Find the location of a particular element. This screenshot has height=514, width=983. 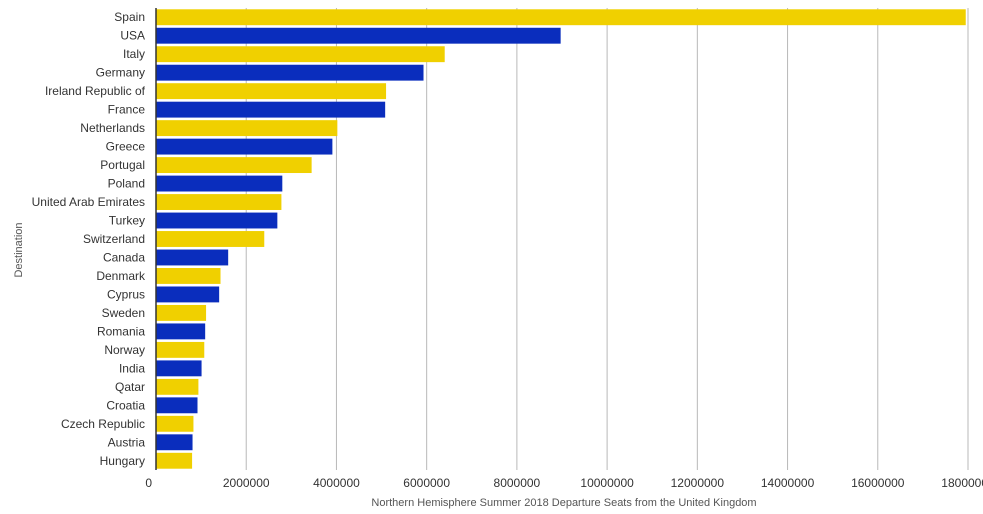

category-label: Sweden is located at coordinates (123, 313).